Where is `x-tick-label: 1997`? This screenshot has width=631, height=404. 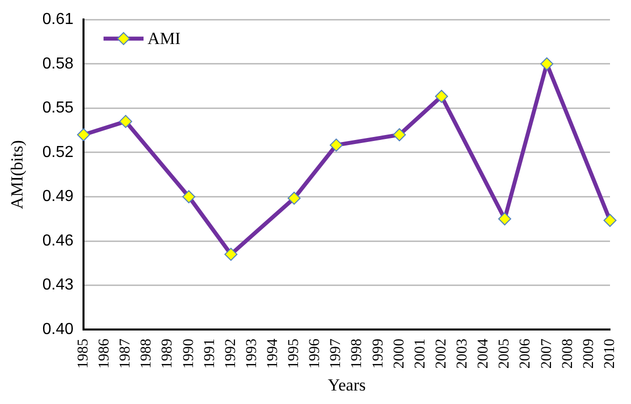
x-tick-label: 1997 is located at coordinates (336, 353).